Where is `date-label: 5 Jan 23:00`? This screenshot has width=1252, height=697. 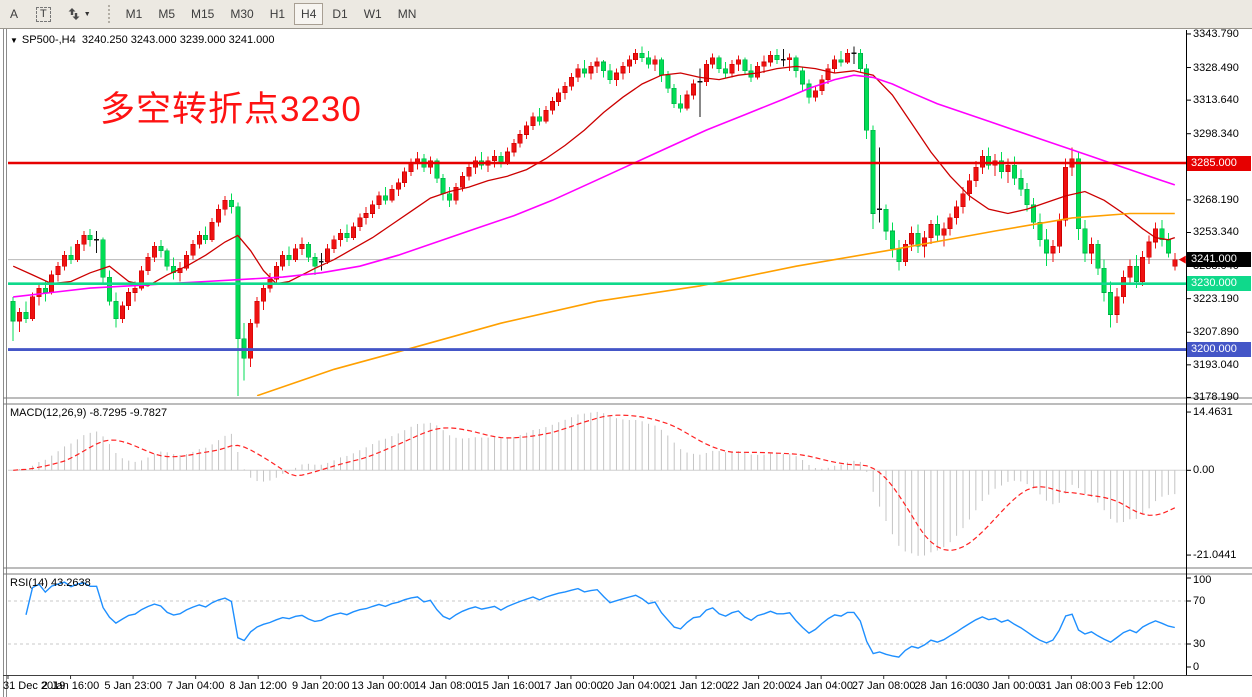
date-label: 5 Jan 23:00 is located at coordinates (133, 686).